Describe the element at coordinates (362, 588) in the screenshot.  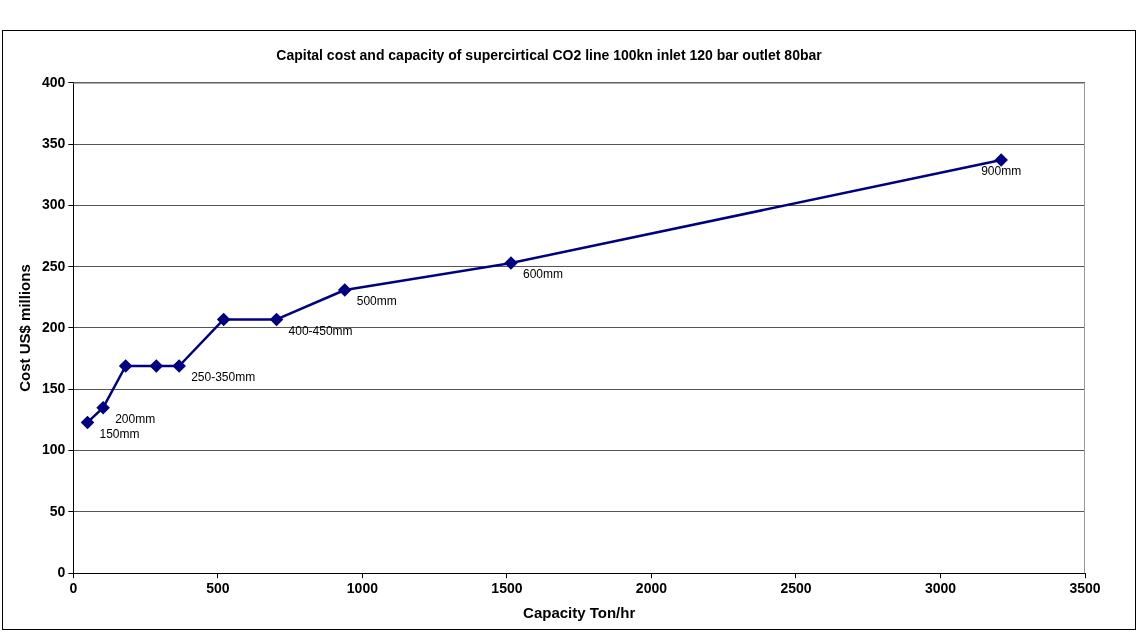
I see `x-tick-label: 1000` at that location.